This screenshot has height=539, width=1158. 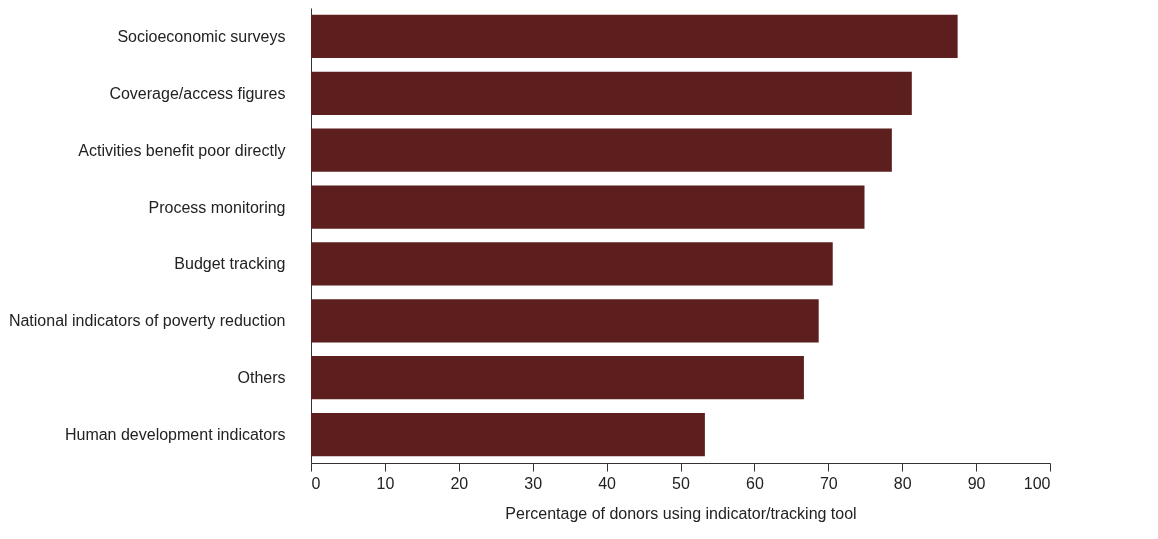 What do you see at coordinates (755, 483) in the screenshot?
I see `x-tick-label: 60` at bounding box center [755, 483].